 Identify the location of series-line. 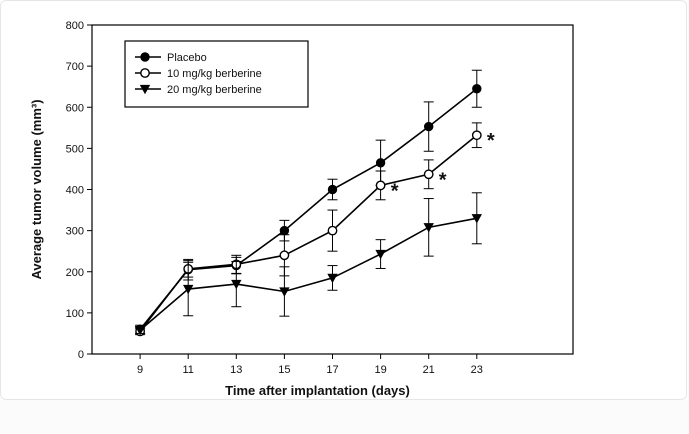
(308, 274).